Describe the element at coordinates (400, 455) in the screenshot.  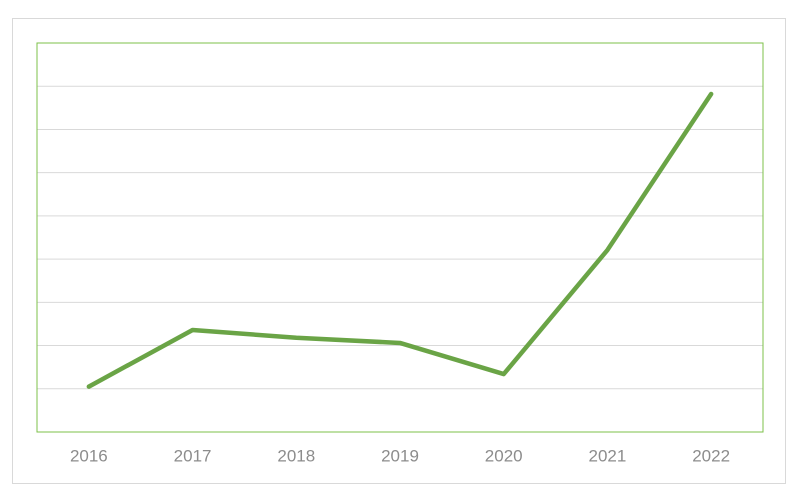
I see `x-tick-label: 2019` at that location.